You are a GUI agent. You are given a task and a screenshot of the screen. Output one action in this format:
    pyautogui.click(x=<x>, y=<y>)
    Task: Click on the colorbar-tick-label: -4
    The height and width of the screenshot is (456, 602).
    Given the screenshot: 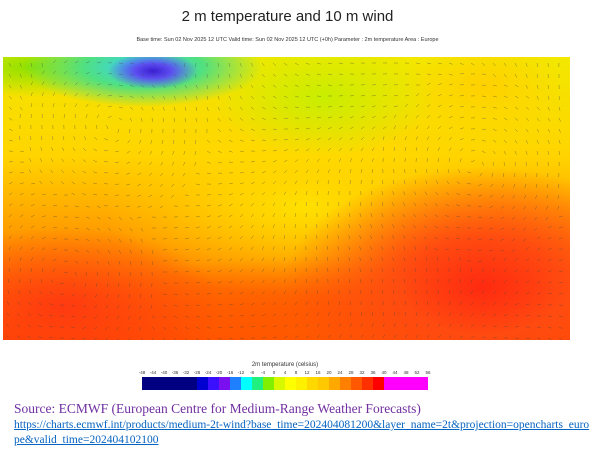 What is the action you would take?
    pyautogui.click(x=263, y=372)
    